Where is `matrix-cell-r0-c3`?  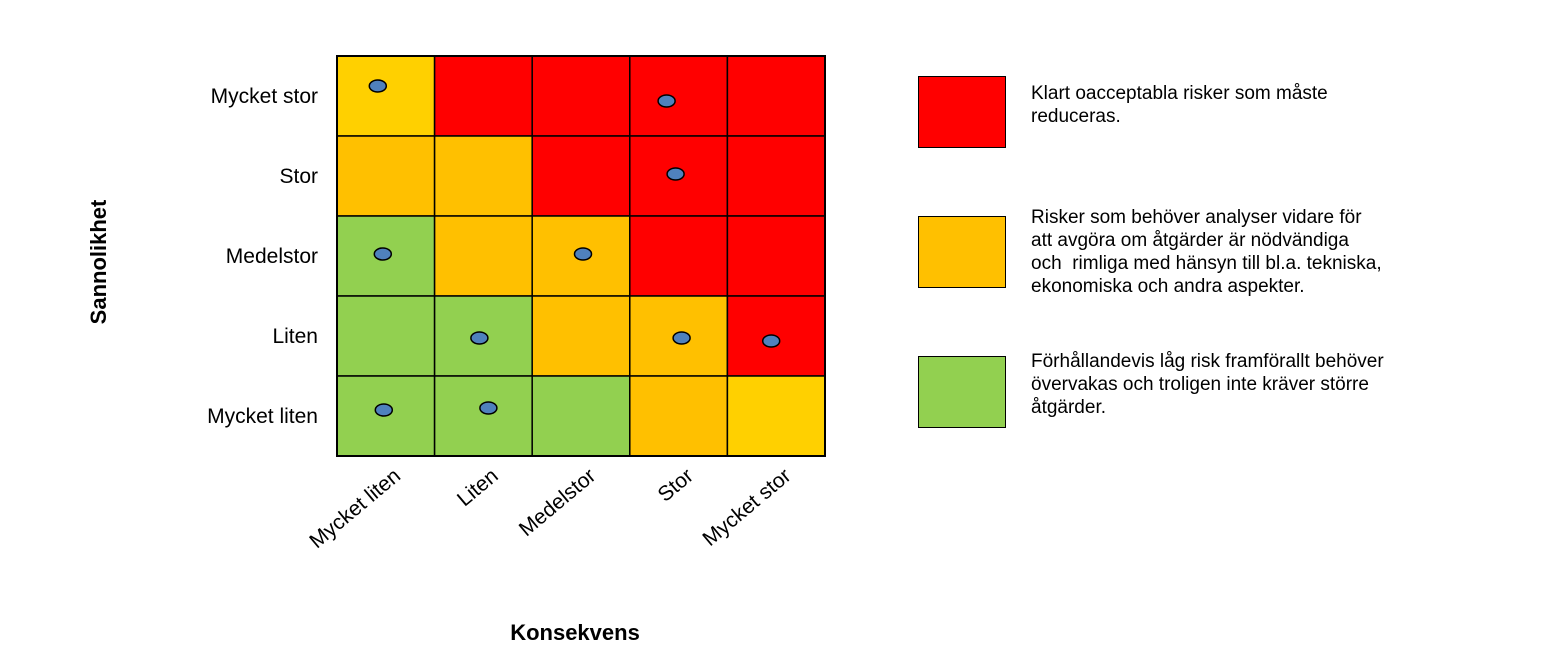
matrix-cell-r0-c3 is located at coordinates (679, 96).